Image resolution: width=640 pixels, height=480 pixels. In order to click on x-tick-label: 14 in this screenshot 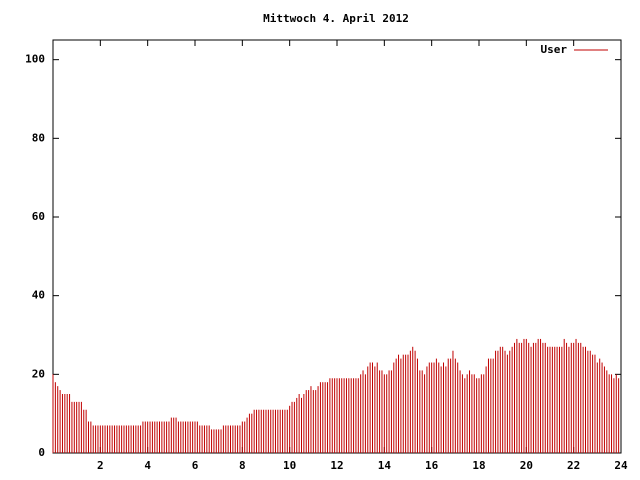, I will do `click(385, 465)`.